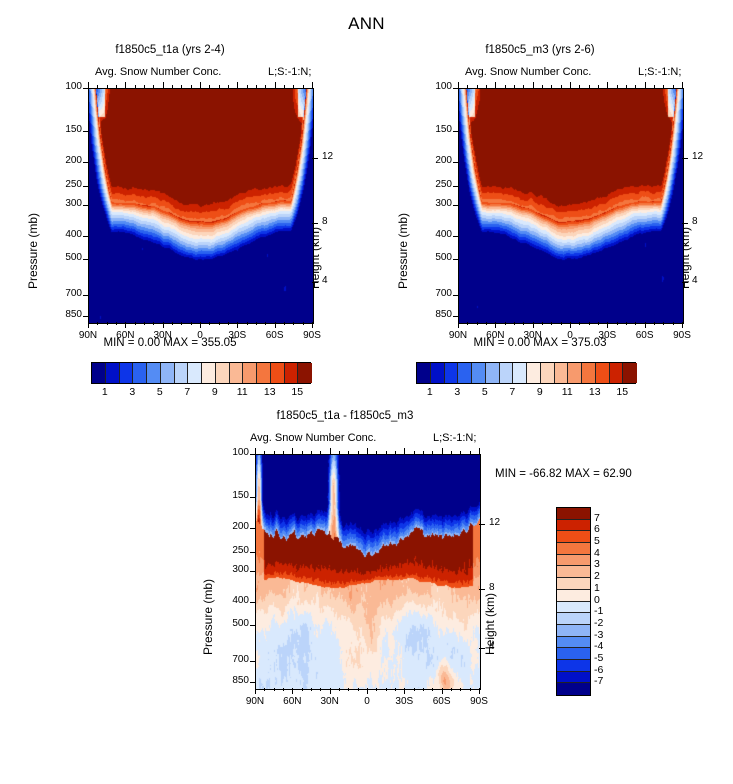 The image size is (733, 784). I want to click on pressure-tick-label: 250, so click(240, 550).